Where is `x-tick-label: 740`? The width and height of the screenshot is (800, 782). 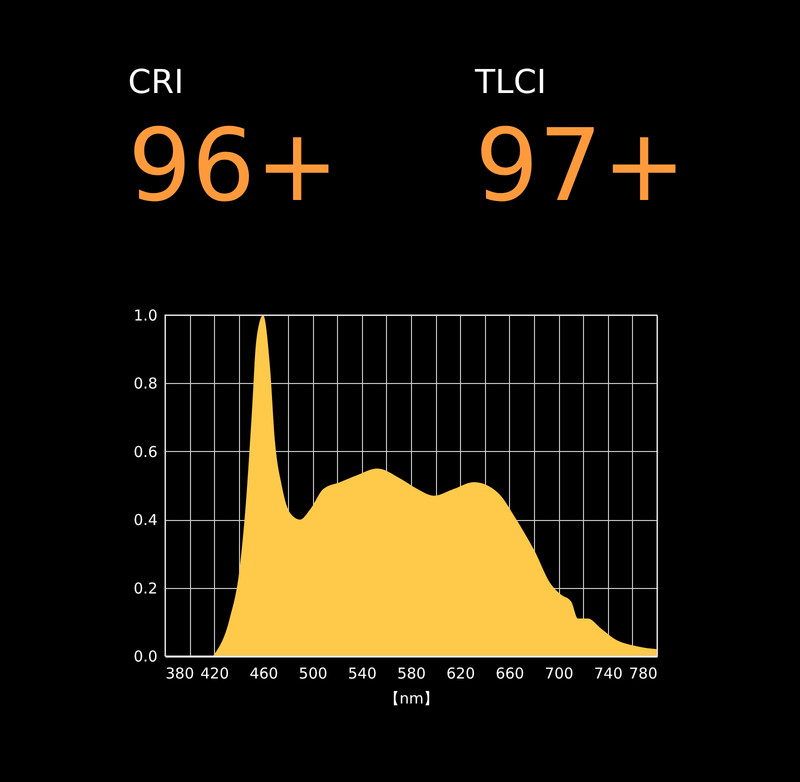 x-tick-label: 740 is located at coordinates (608, 673).